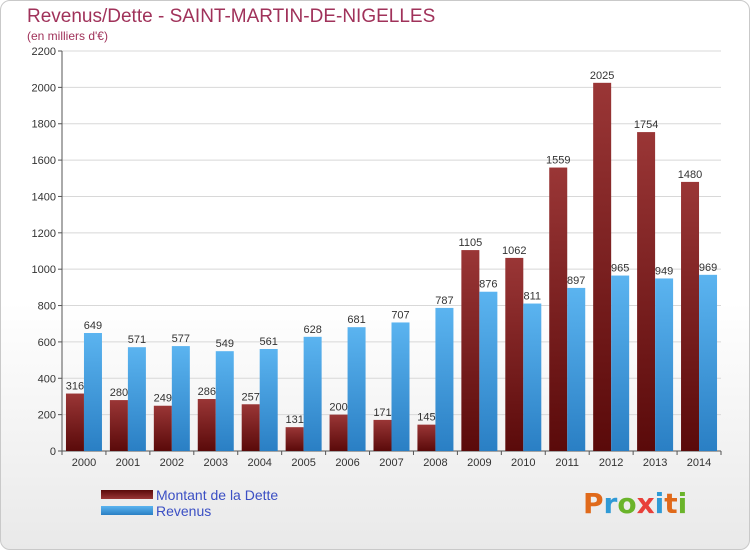 The image size is (750, 550). I want to click on data-label-dette: 1062, so click(514, 251).